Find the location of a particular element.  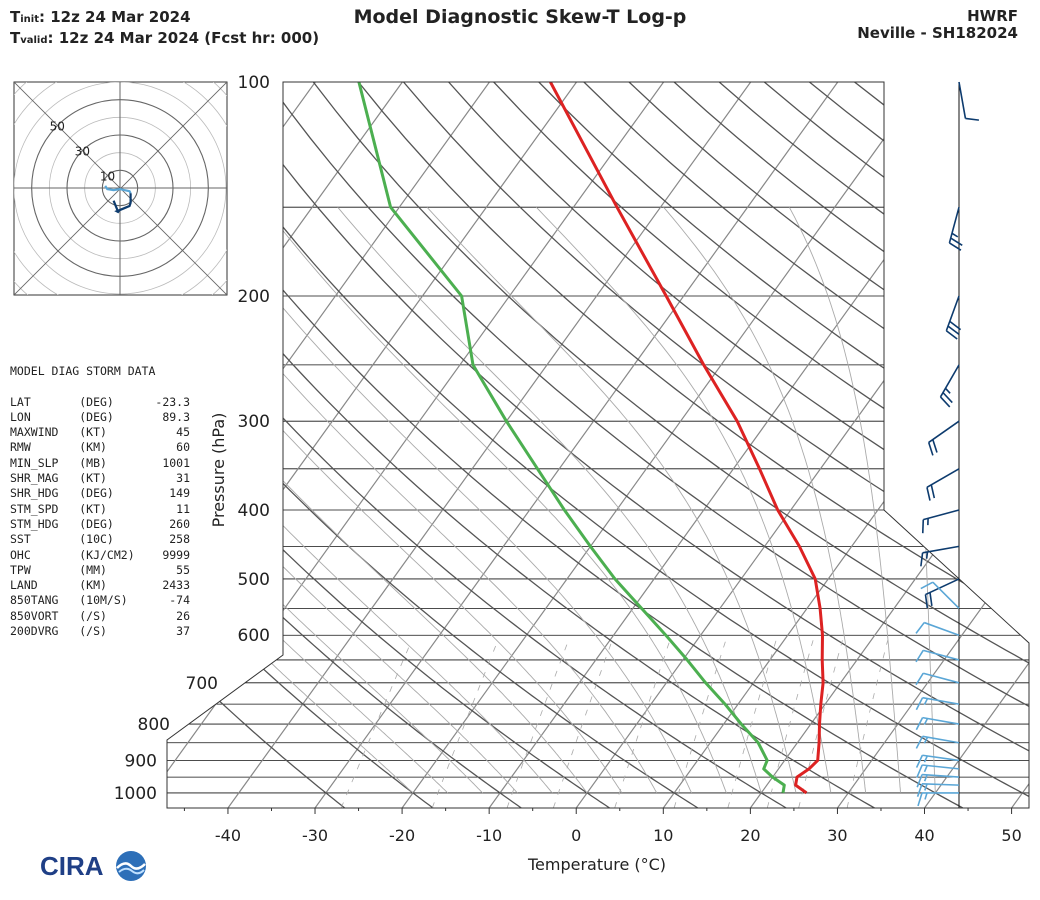

x-tick-label: -10 is located at coordinates (489, 835).